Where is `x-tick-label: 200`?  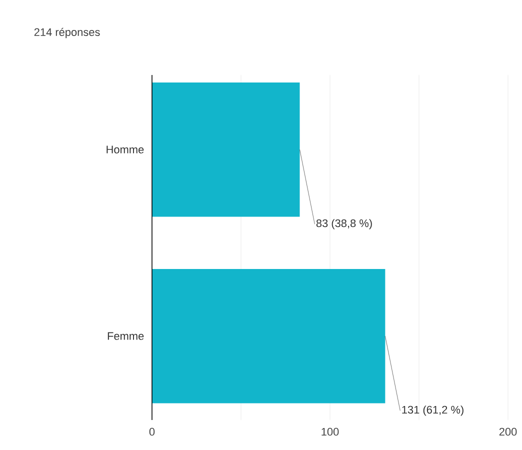
x-tick-label: 200 is located at coordinates (508, 432).